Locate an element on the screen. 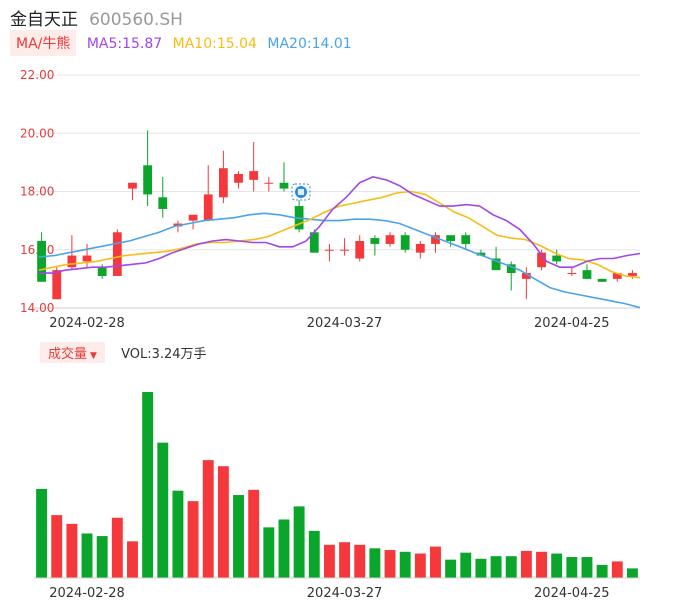 The image size is (686, 606). ma10-label: MA10:15.04 is located at coordinates (214, 44).